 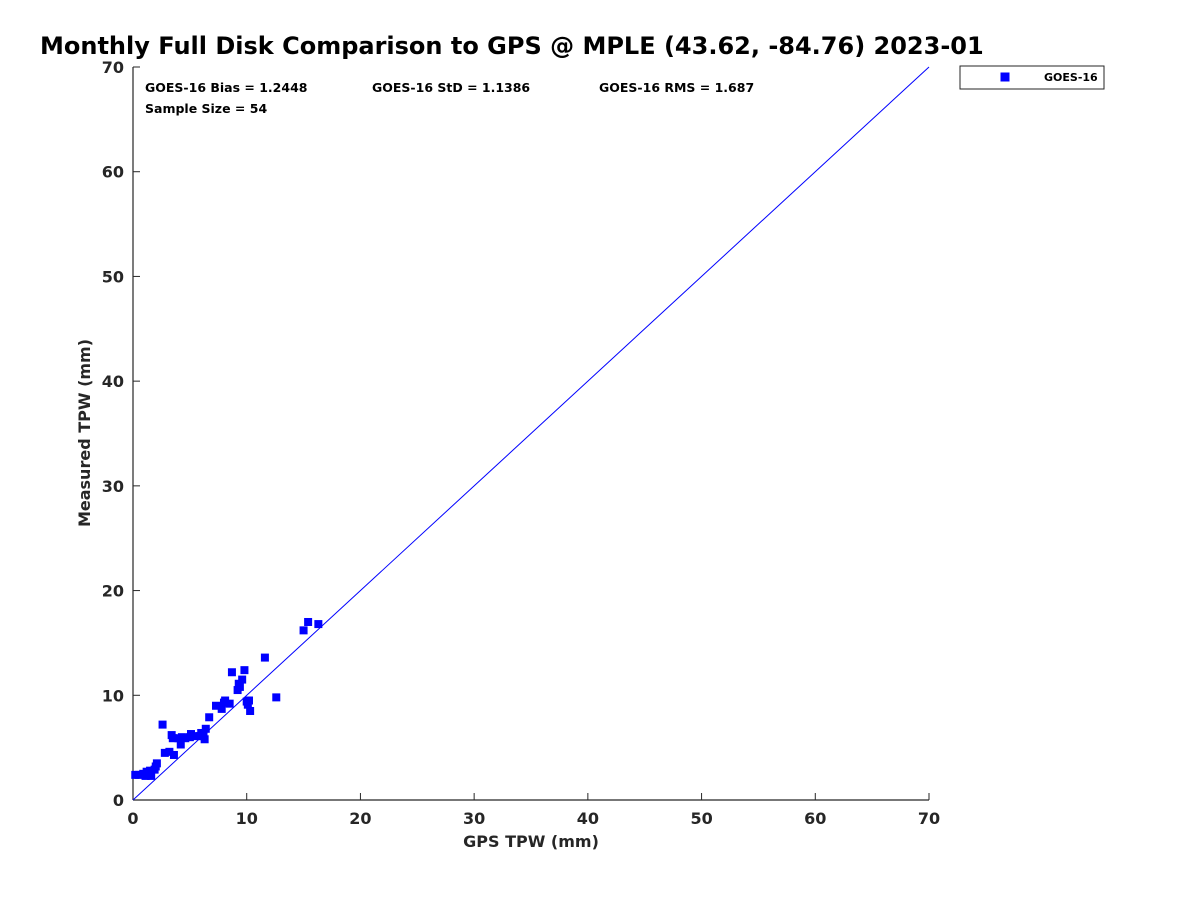 I want to click on x-tick-label: 60, so click(x=815, y=818).